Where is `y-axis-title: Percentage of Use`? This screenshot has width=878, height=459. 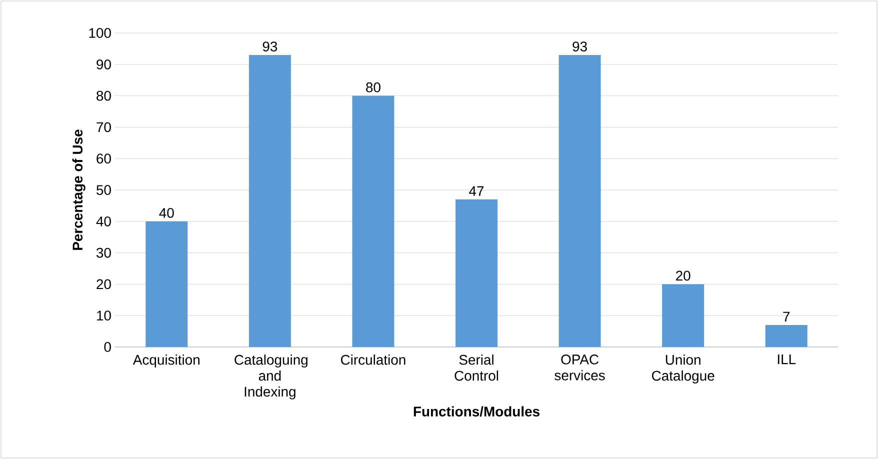
y-axis-title: Percentage of Use is located at coordinates (79, 190).